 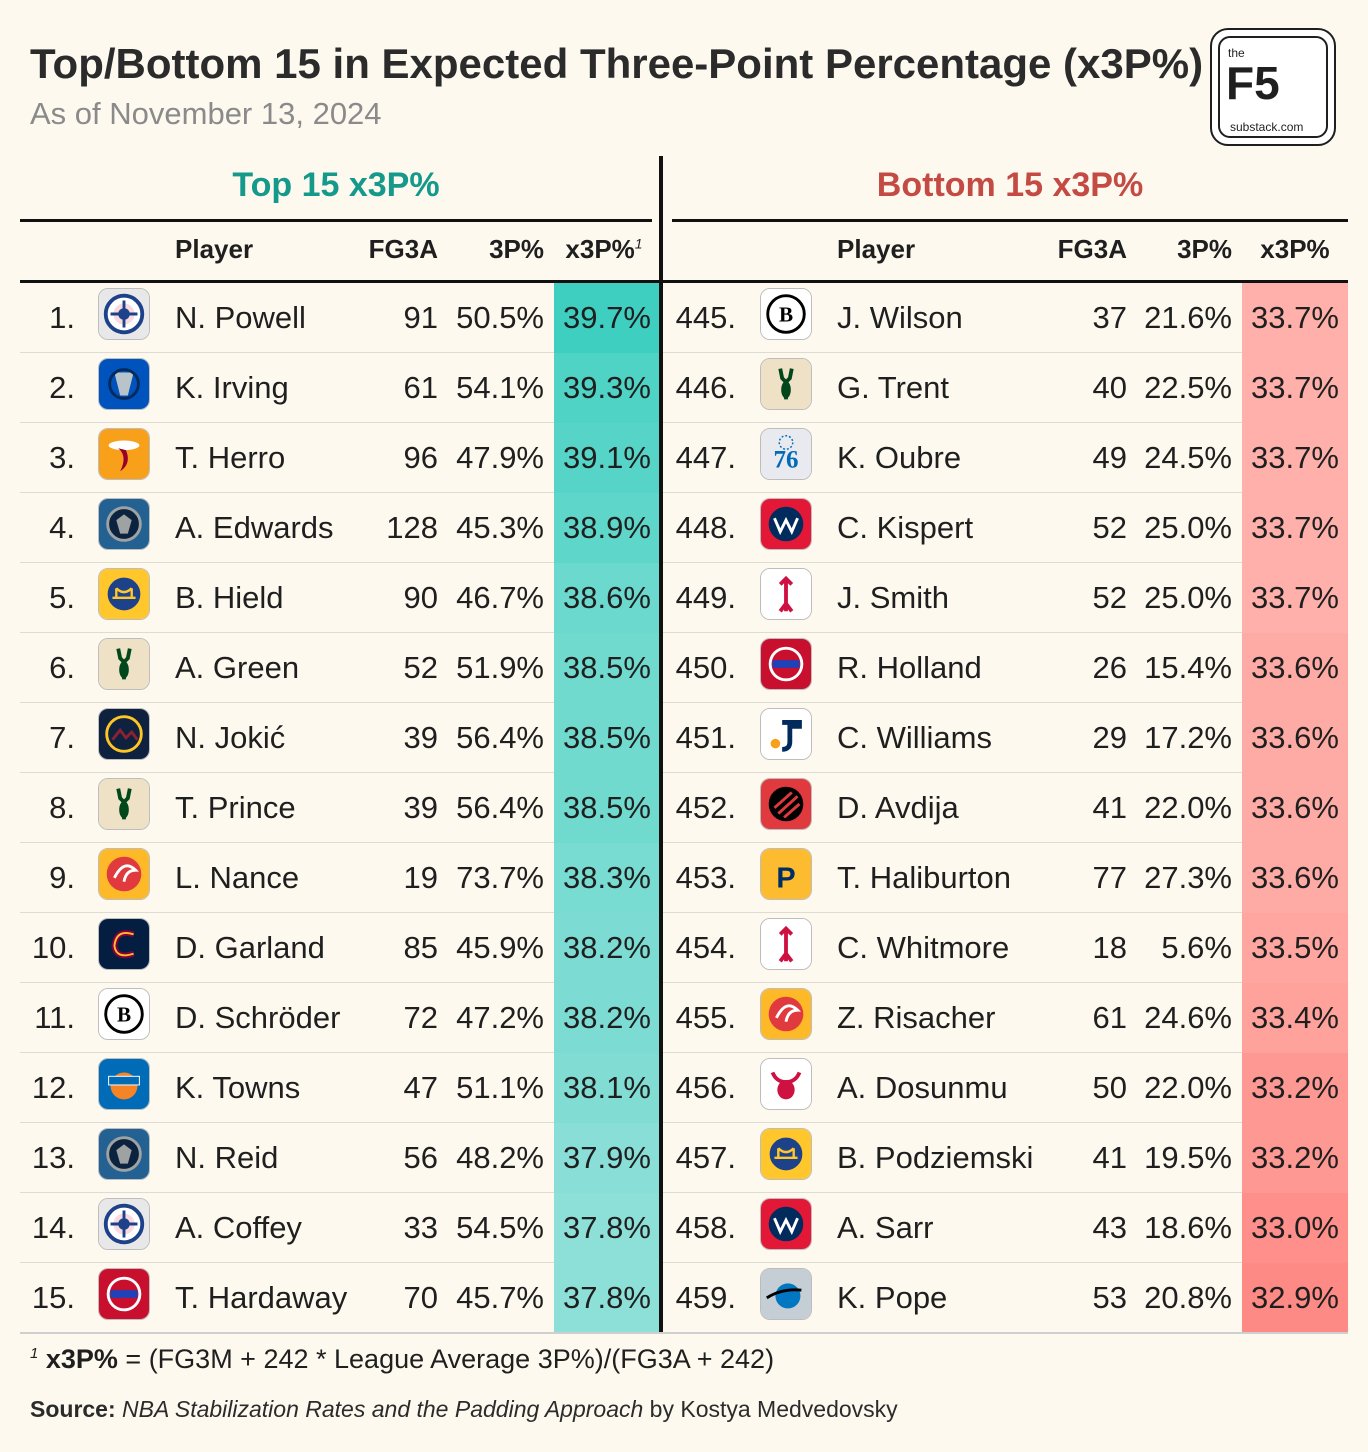 I want to click on rank-cell: 1., so click(x=62, y=317).